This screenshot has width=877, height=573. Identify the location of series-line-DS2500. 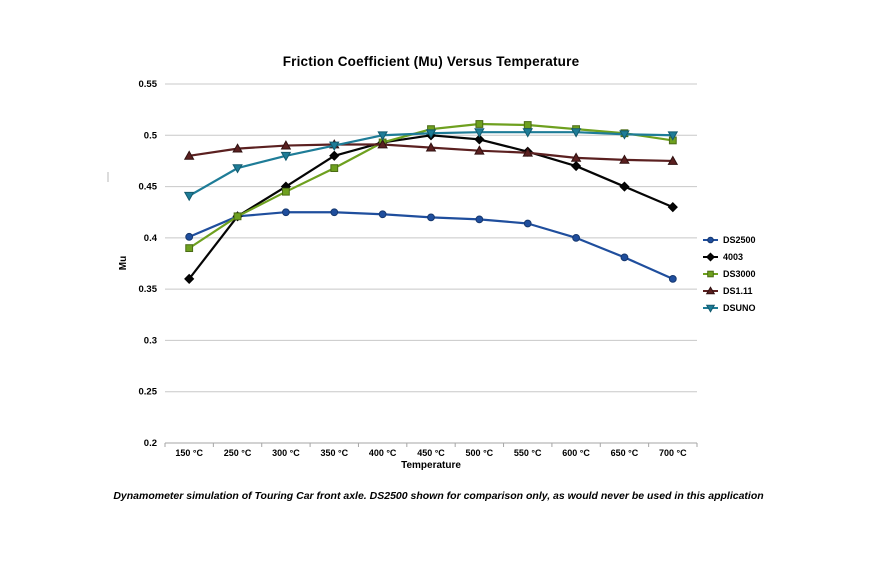
(431, 245).